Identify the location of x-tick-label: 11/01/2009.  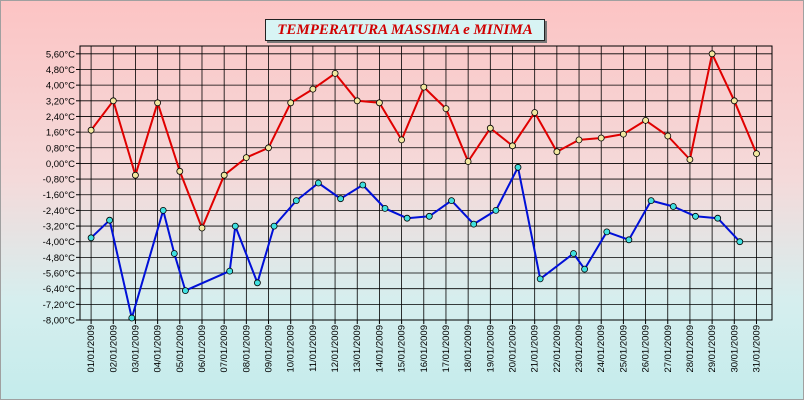
(313, 348).